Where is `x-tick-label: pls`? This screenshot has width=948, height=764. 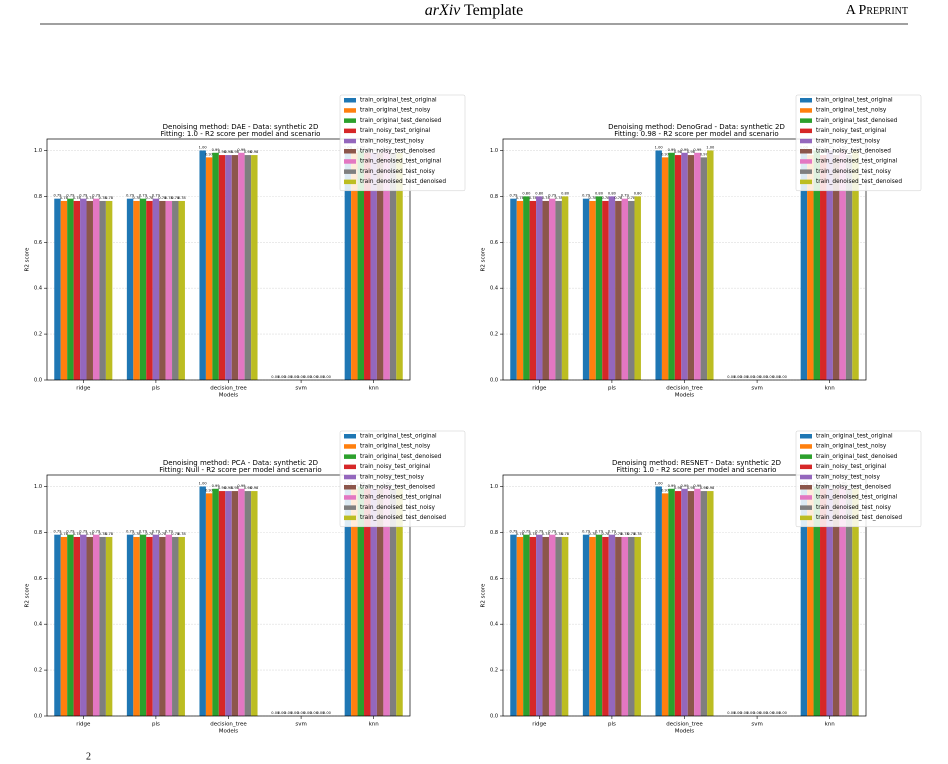 x-tick-label: pls is located at coordinates (156, 725).